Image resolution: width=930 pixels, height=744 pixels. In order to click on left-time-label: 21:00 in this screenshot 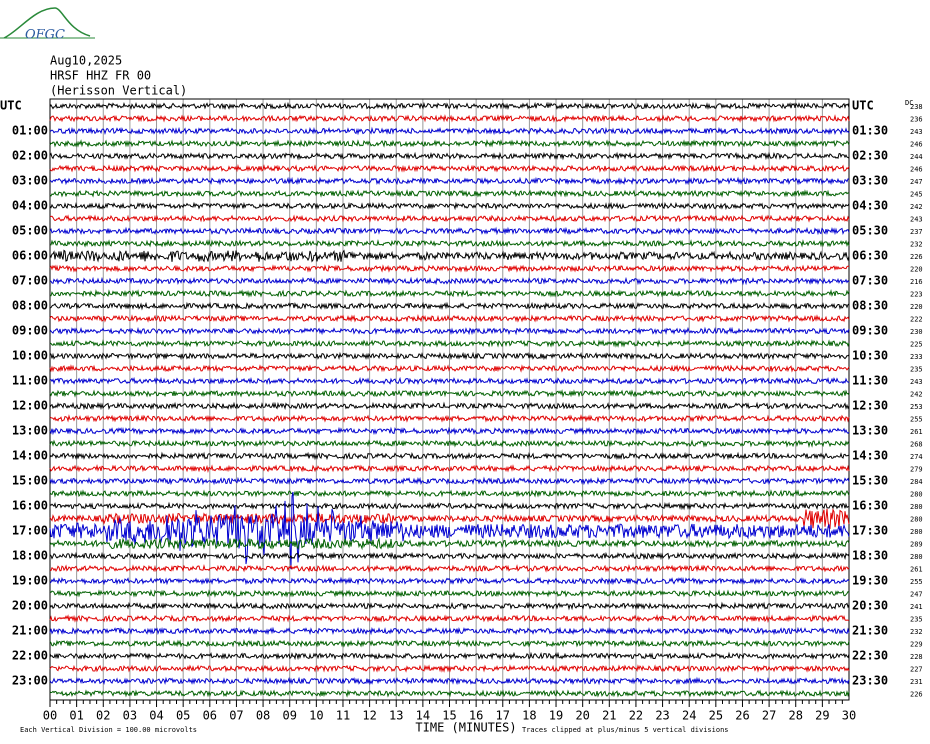, I will do `click(30, 631)`.